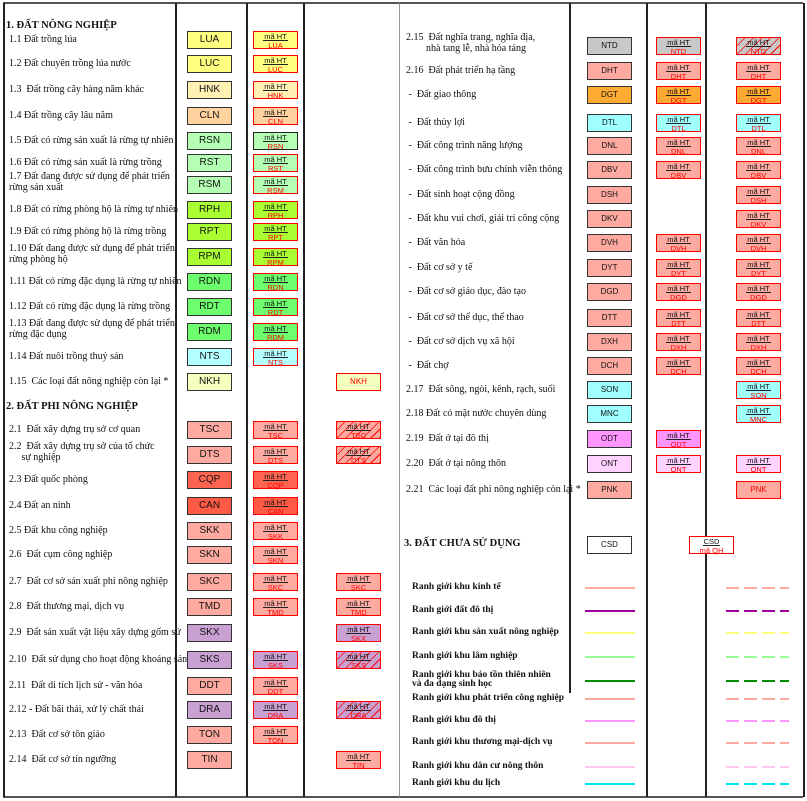 This screenshot has width=807, height=801. What do you see at coordinates (209, 710) in the screenshot?
I see `legend-swatch-dra: DRA` at bounding box center [209, 710].